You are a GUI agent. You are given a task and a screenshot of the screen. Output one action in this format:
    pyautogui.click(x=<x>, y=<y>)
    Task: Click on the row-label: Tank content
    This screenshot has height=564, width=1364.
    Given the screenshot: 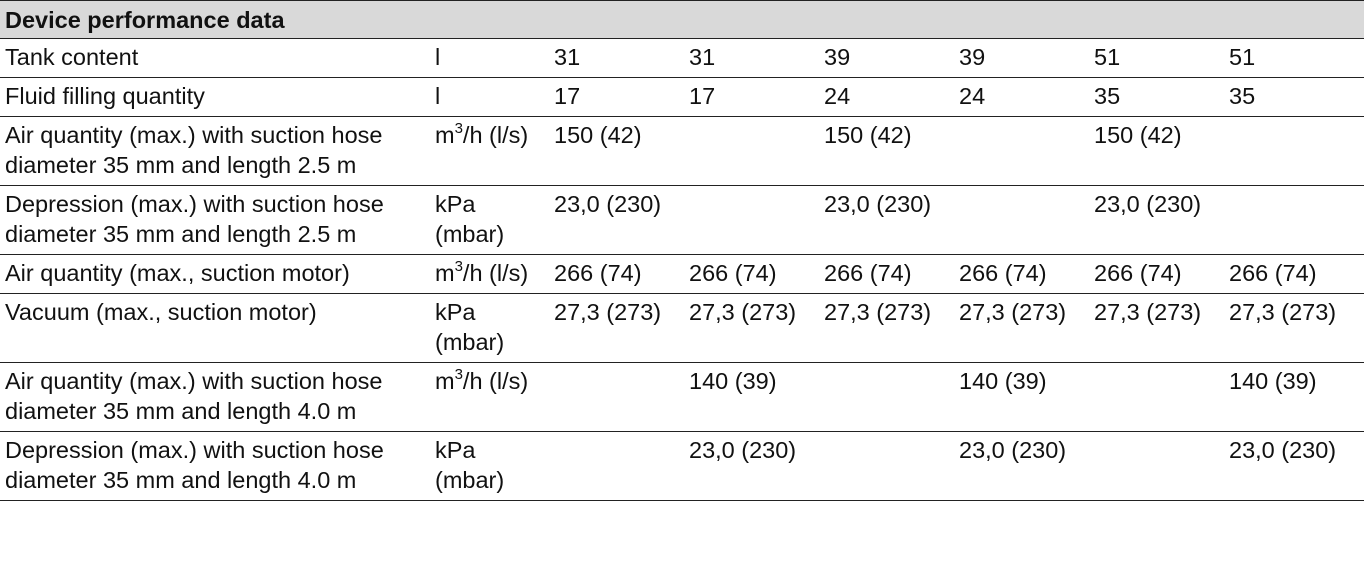 What is the action you would take?
    pyautogui.click(x=215, y=58)
    